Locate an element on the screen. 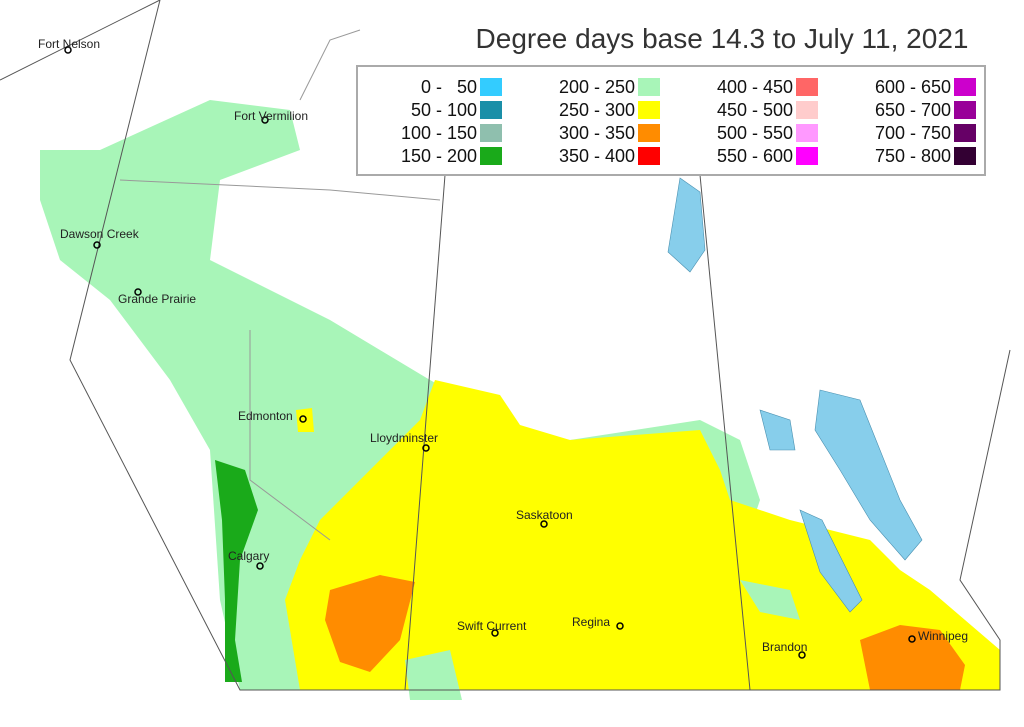 The image size is (1024, 727). boundary is located at coordinates (80, 40).